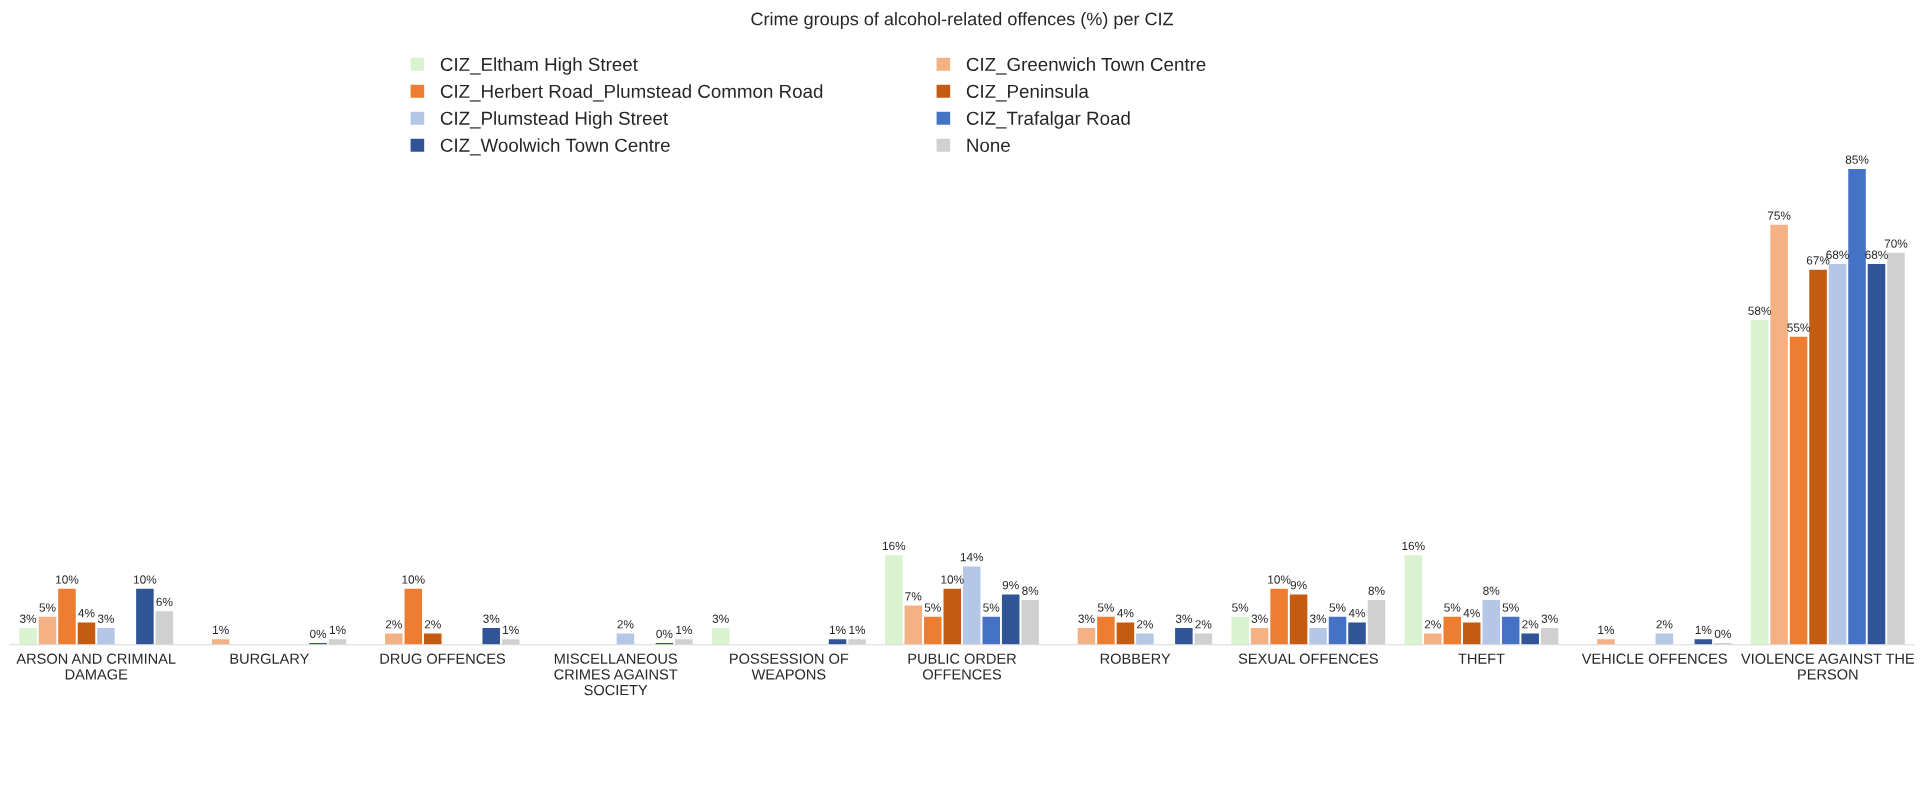 This screenshot has width=1924, height=806. Describe the element at coordinates (270, 658) in the screenshot. I see `x-tick-label: BURGLARY` at that location.